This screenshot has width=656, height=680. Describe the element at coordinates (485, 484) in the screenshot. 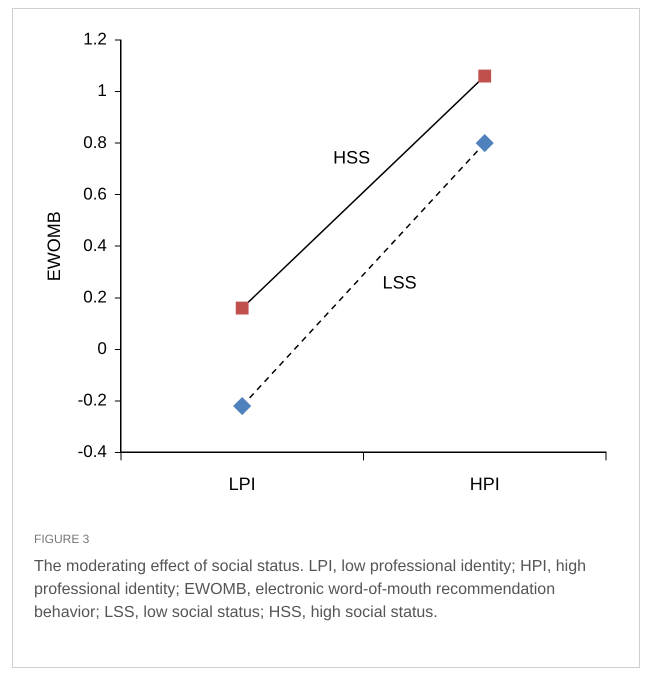

I see `x-tick-label: HPI` at that location.